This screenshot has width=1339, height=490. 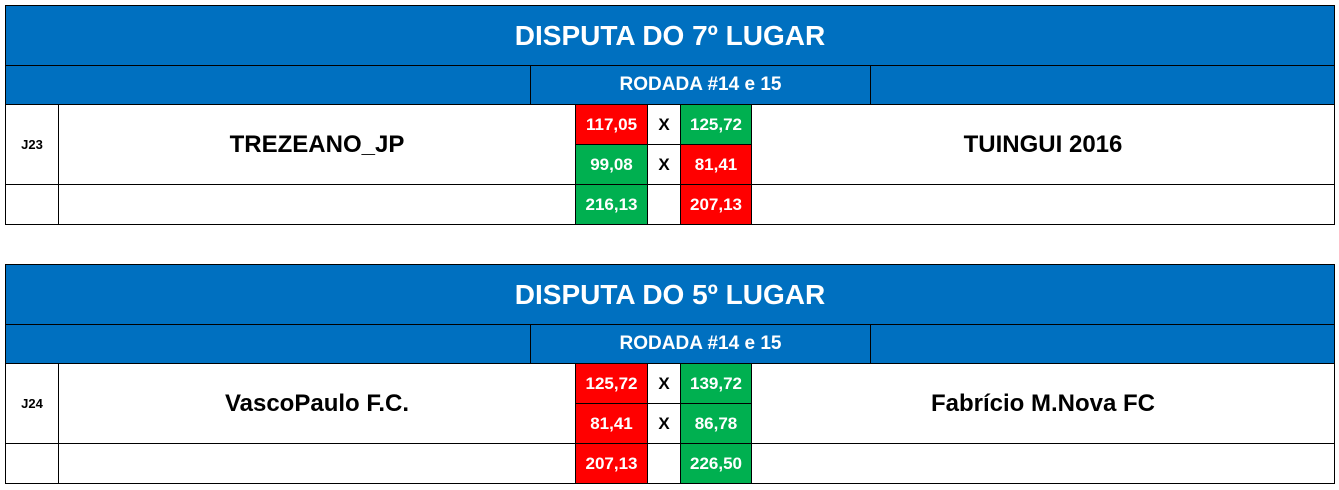 What do you see at coordinates (670, 35) in the screenshot?
I see `title-bar: DISPUTA DO 7º LUGAR` at bounding box center [670, 35].